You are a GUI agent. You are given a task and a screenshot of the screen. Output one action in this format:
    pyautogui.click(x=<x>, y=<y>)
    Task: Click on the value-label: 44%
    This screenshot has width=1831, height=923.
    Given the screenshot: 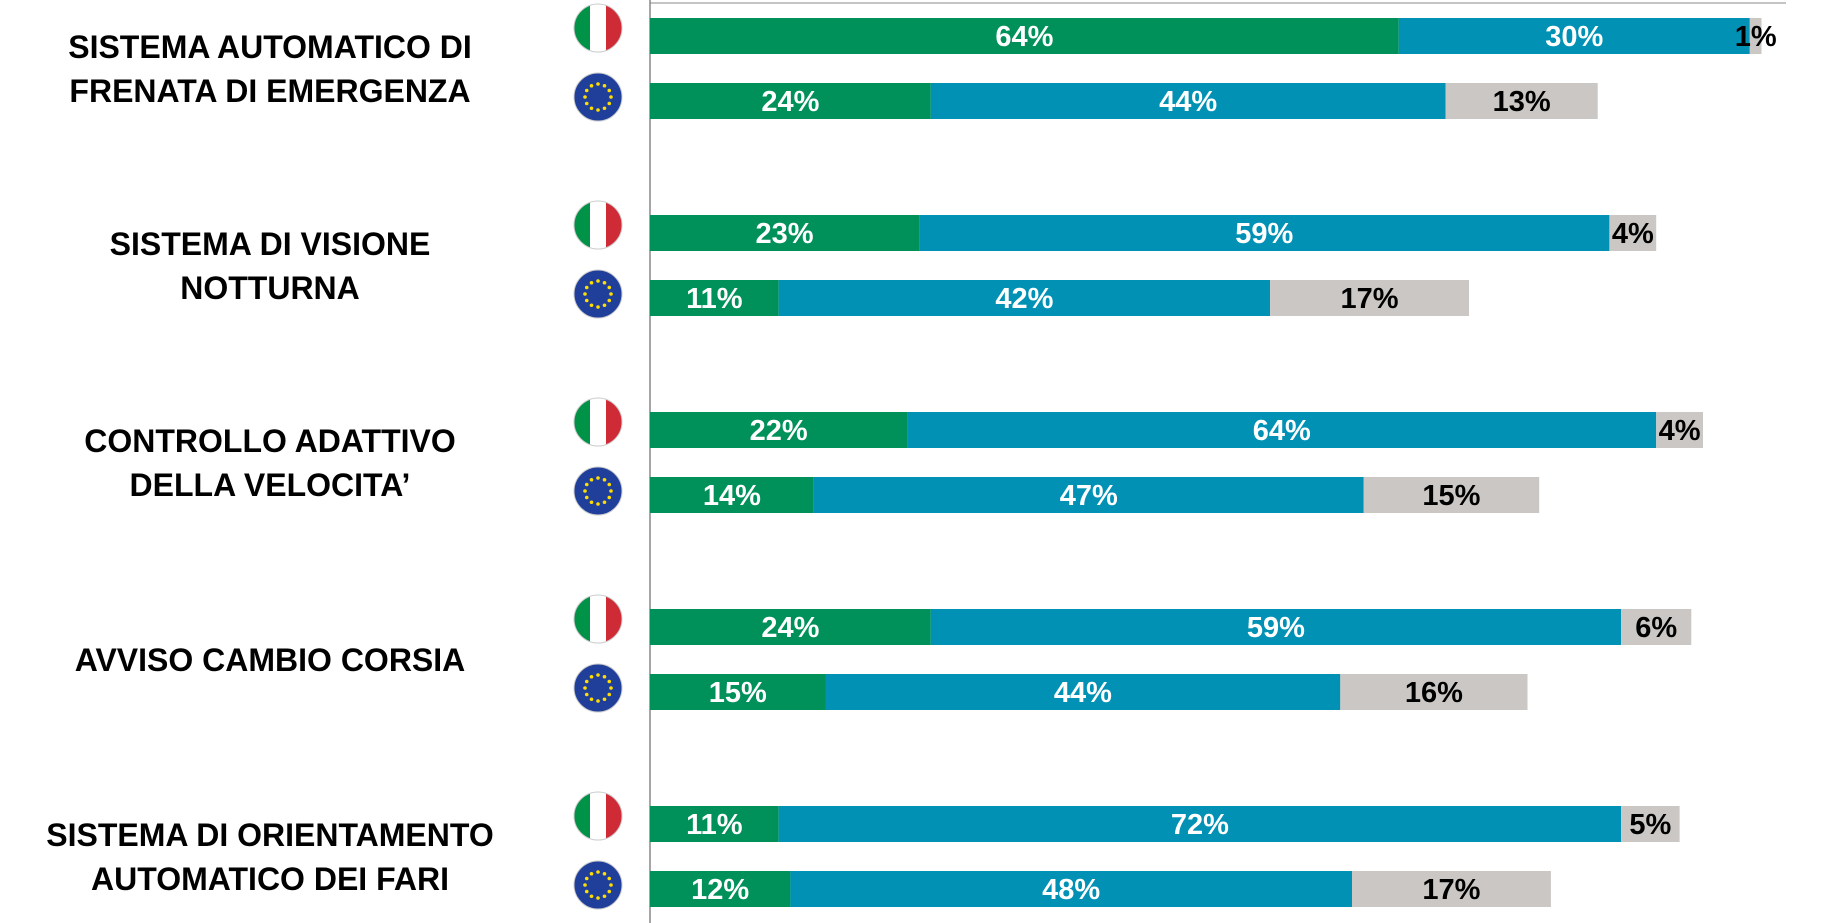 What is the action you would take?
    pyautogui.click(x=1188, y=102)
    